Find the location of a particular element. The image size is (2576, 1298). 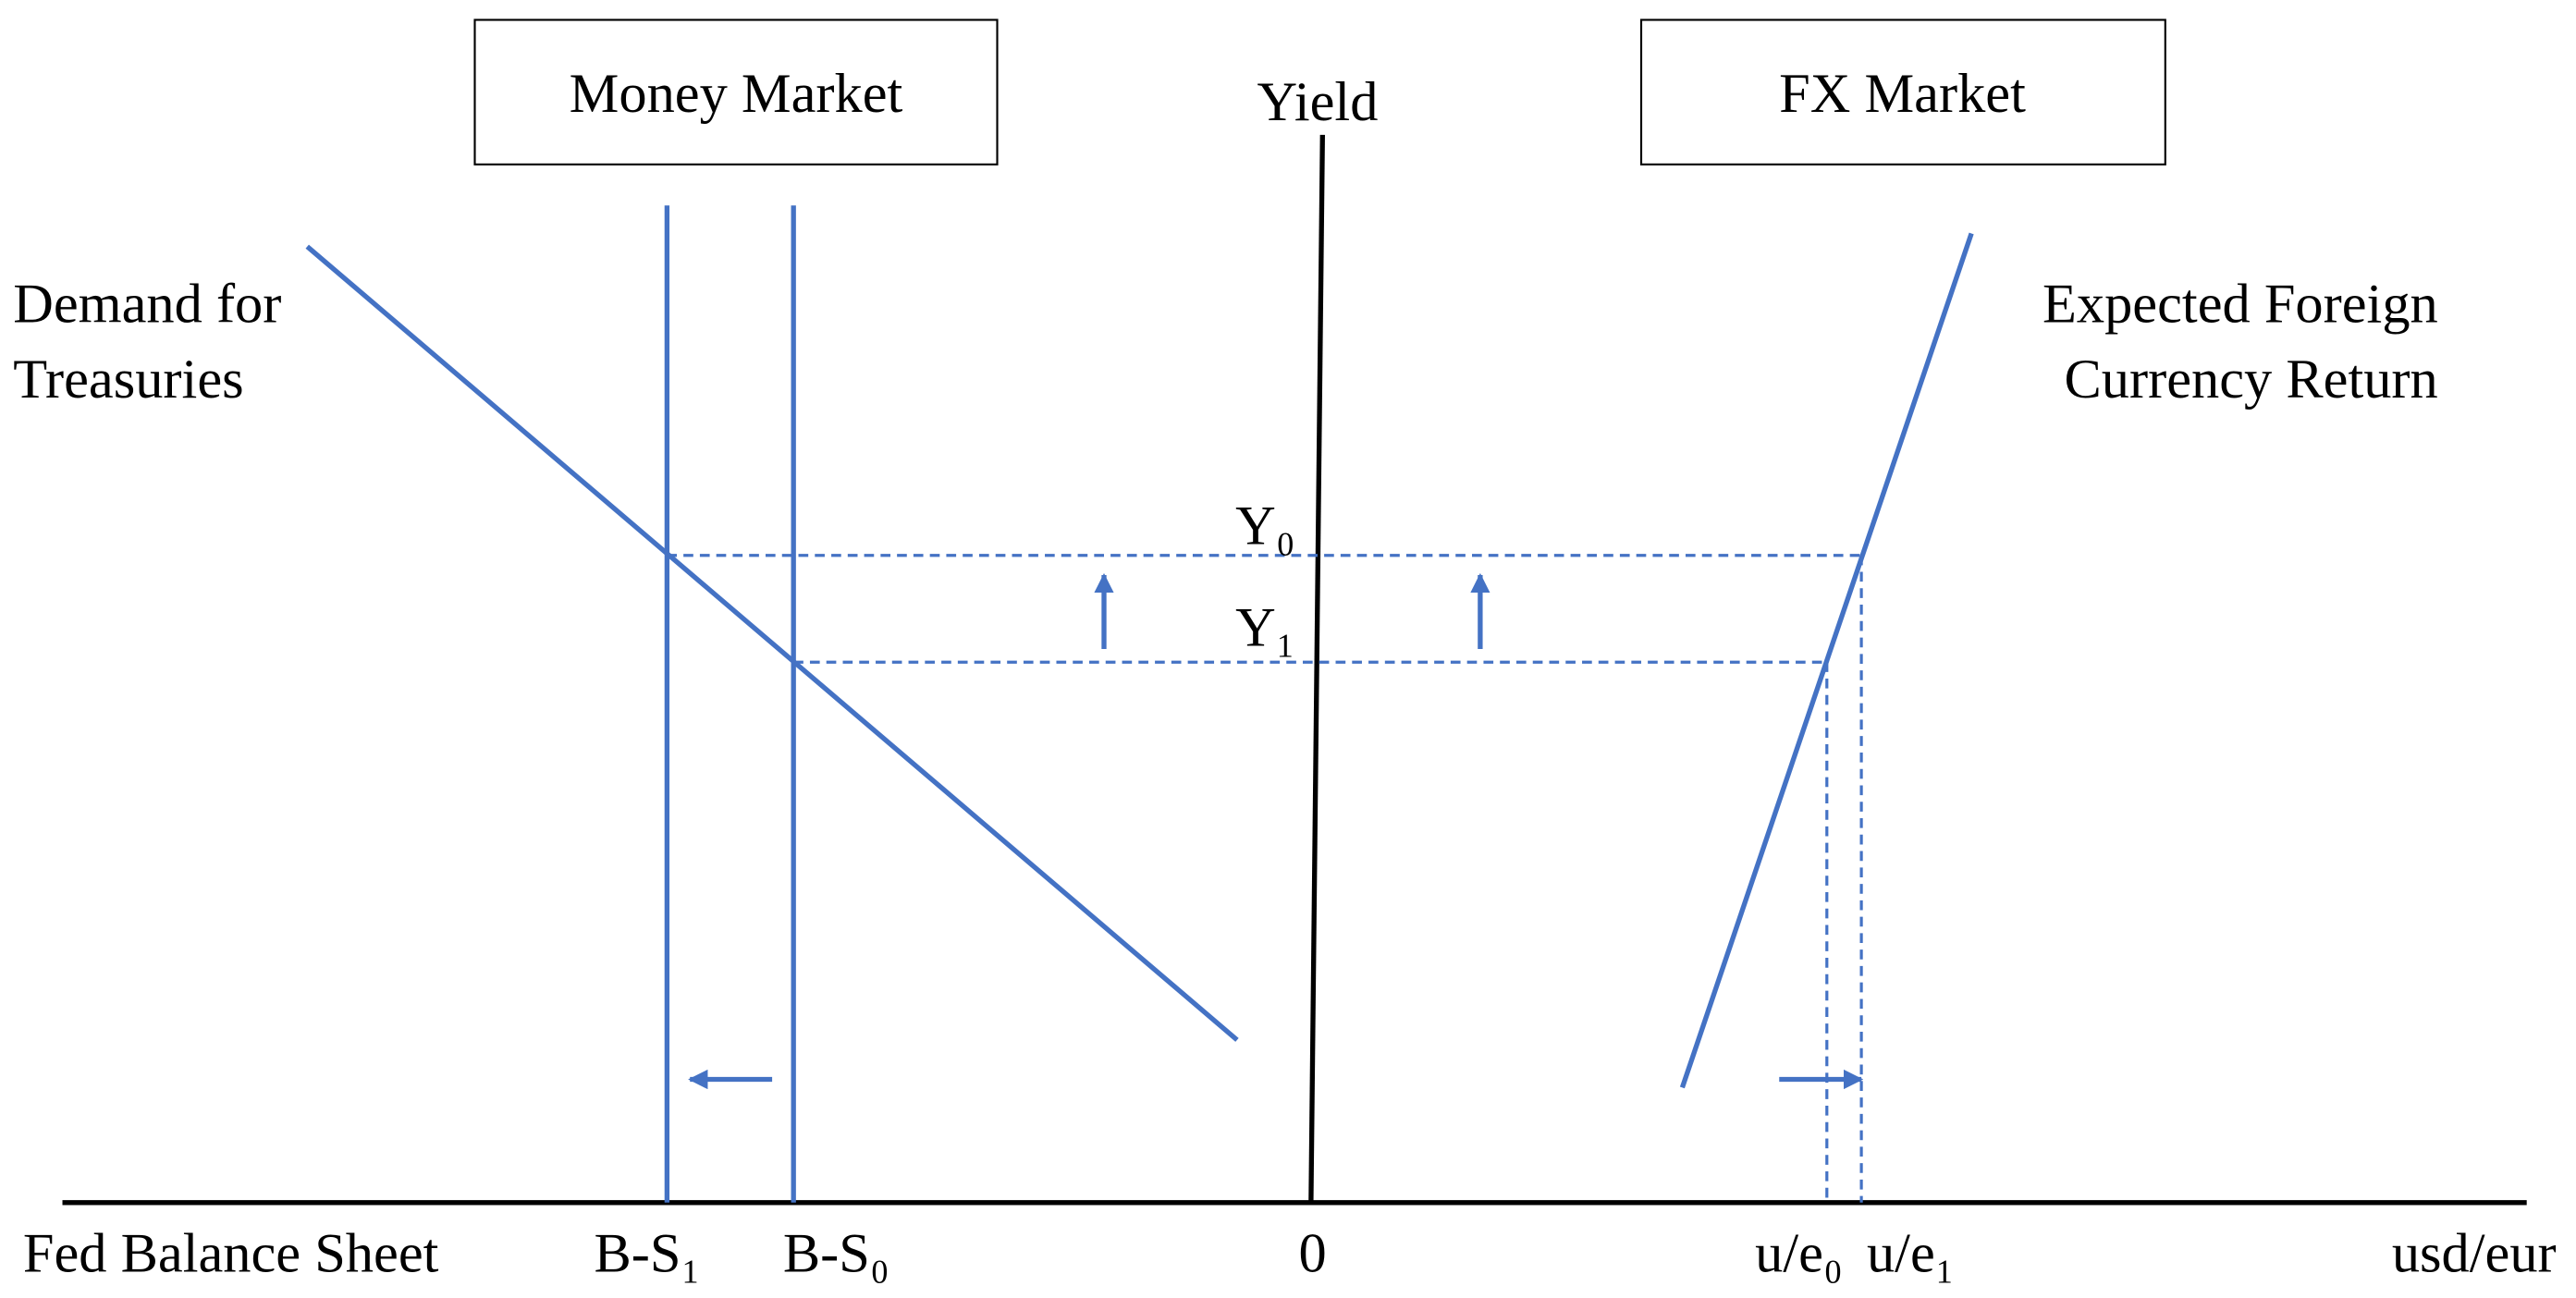

curve-label: Demand for is located at coordinates (147, 304).